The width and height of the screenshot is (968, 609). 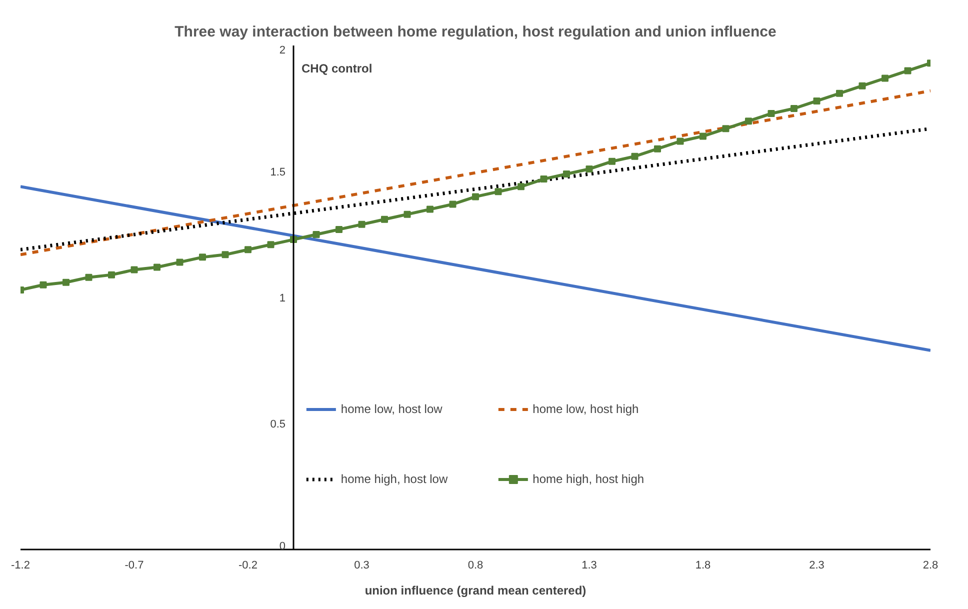 I want to click on y-tick-label: 0.5, so click(x=278, y=424).